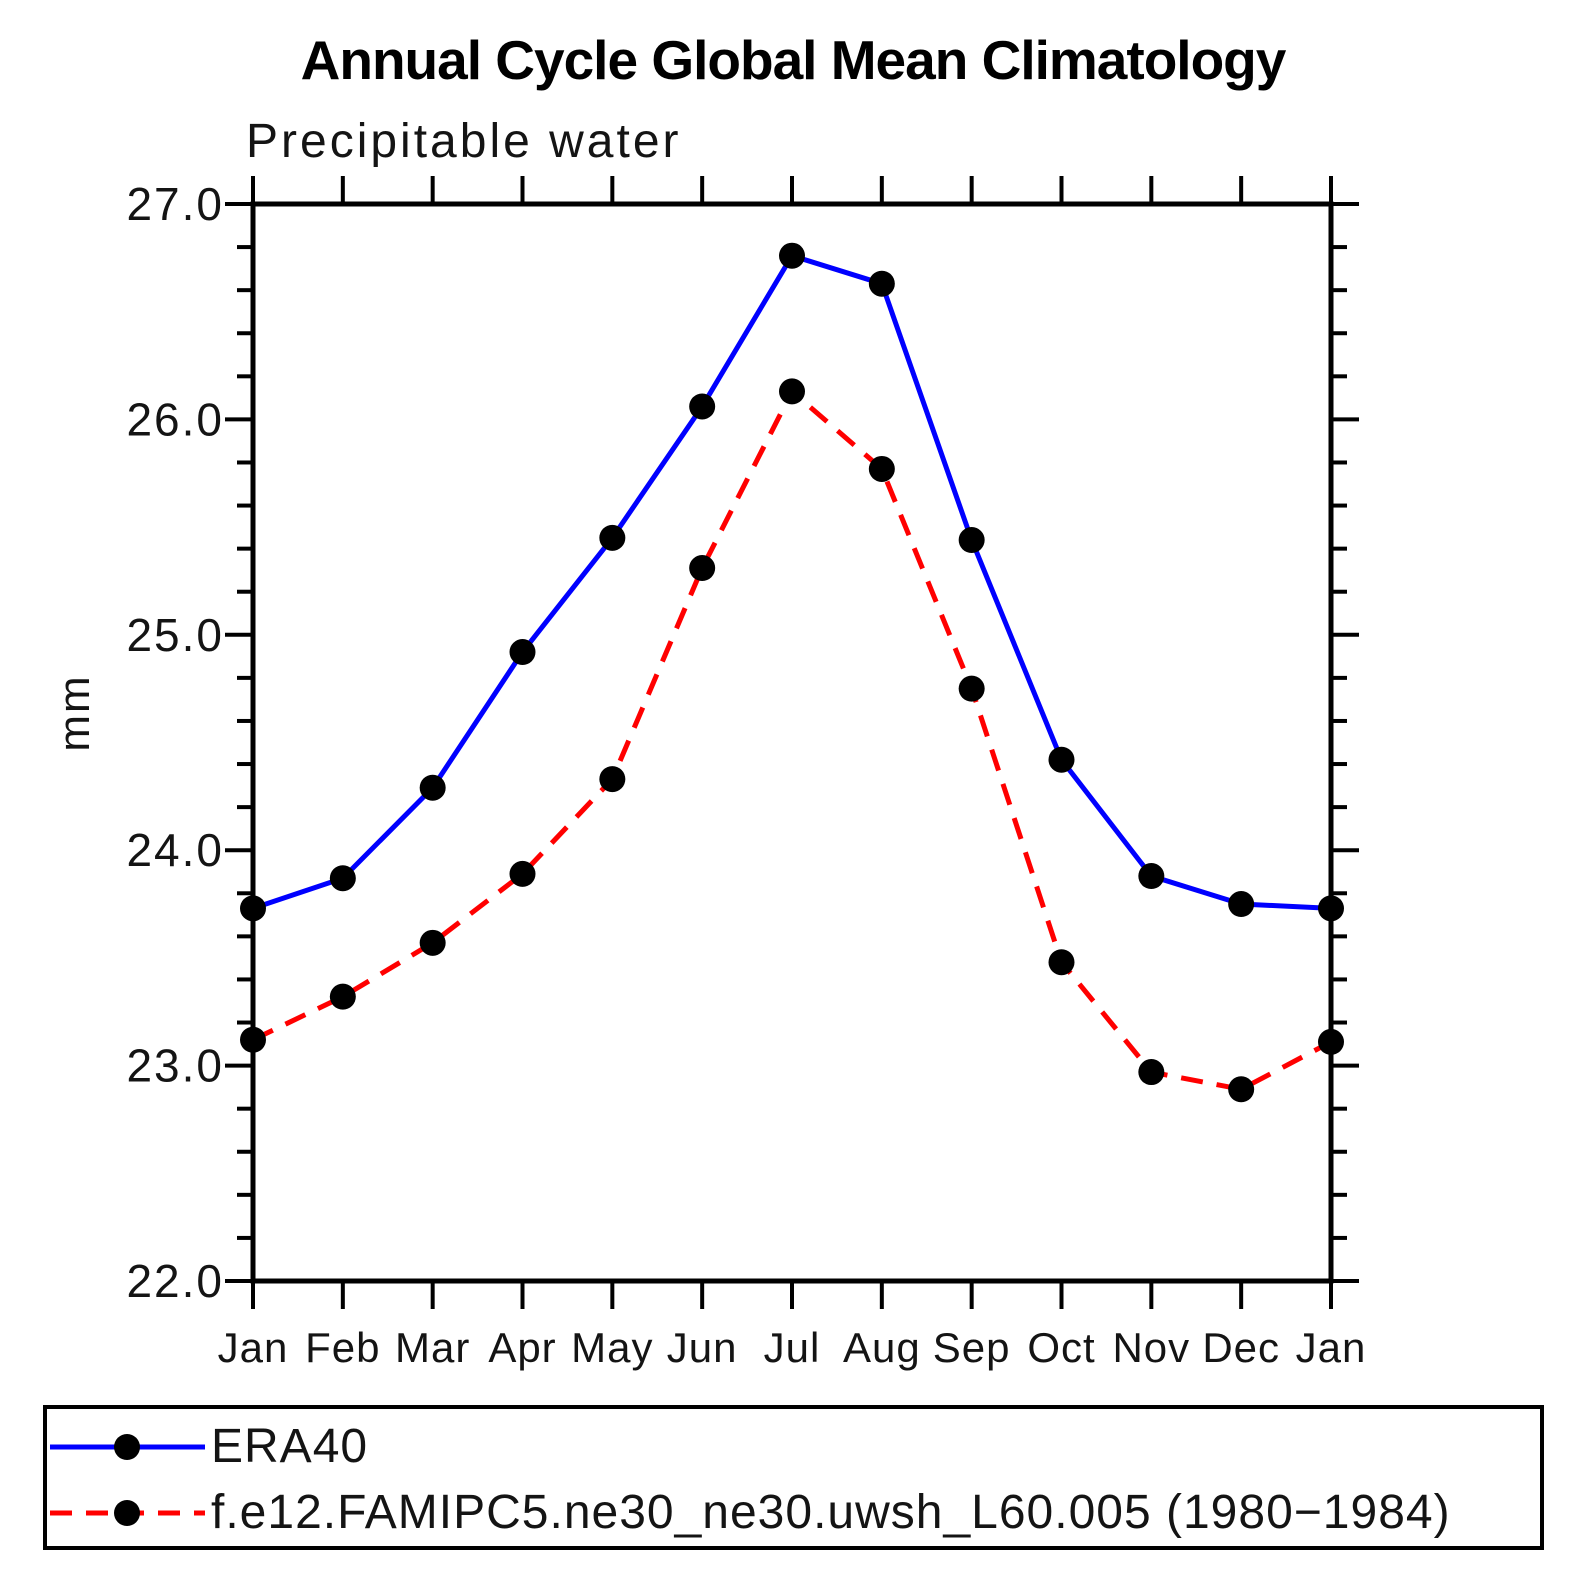 The image size is (1586, 1586). What do you see at coordinates (1061, 1347) in the screenshot?
I see `svg-text: Oct` at bounding box center [1061, 1347].